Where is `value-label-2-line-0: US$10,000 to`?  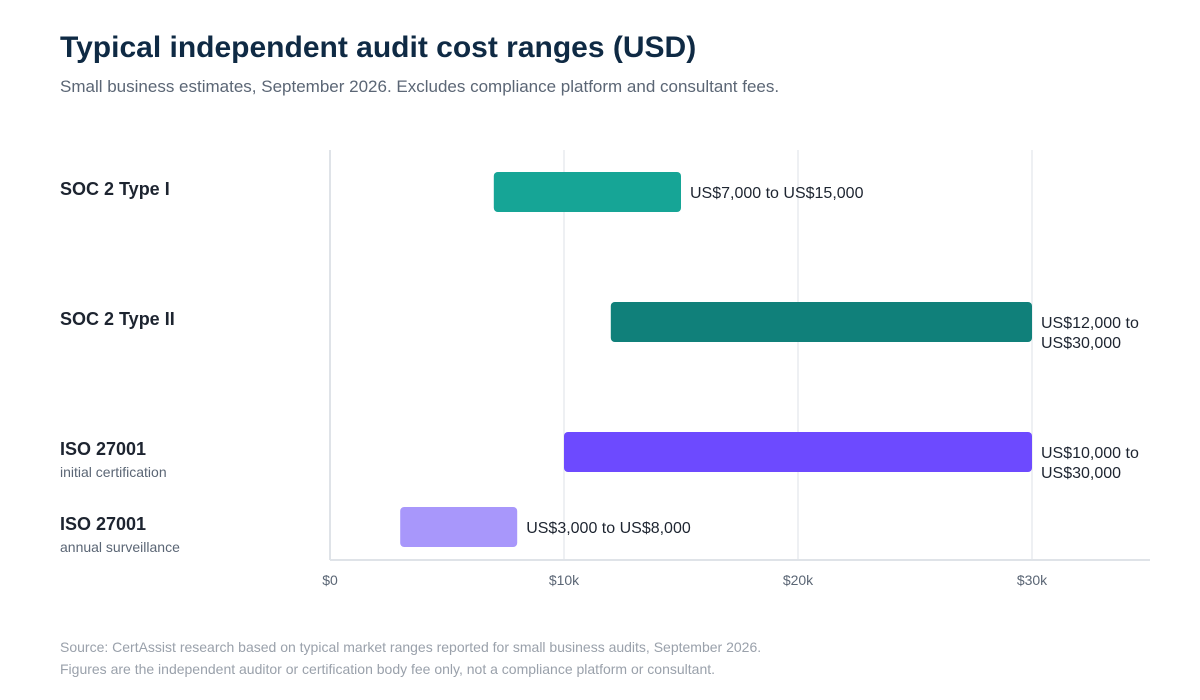 value-label-2-line-0: US$10,000 to is located at coordinates (1090, 453).